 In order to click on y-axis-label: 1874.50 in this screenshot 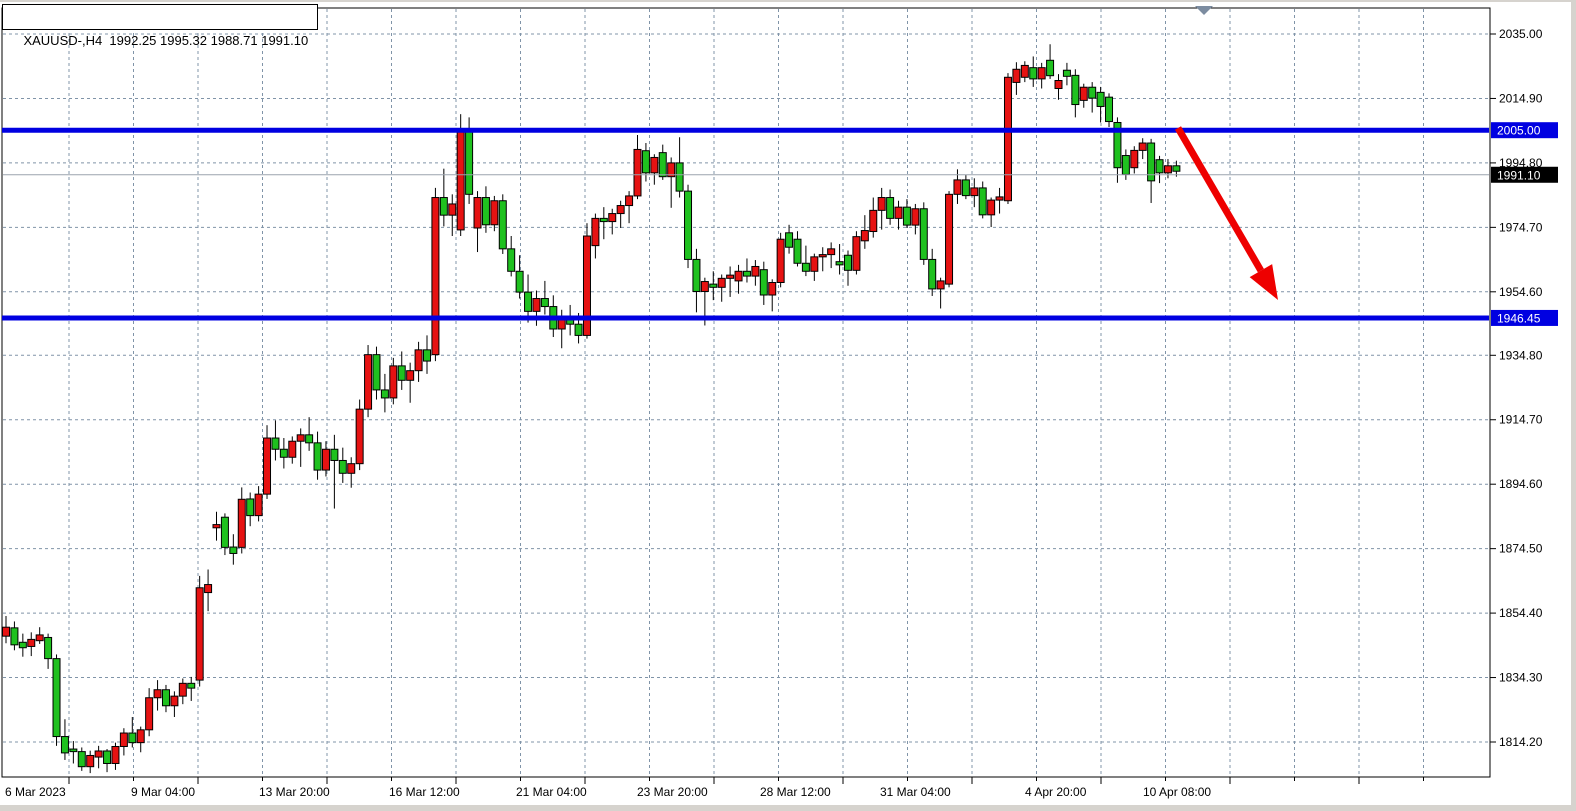, I will do `click(1521, 549)`.